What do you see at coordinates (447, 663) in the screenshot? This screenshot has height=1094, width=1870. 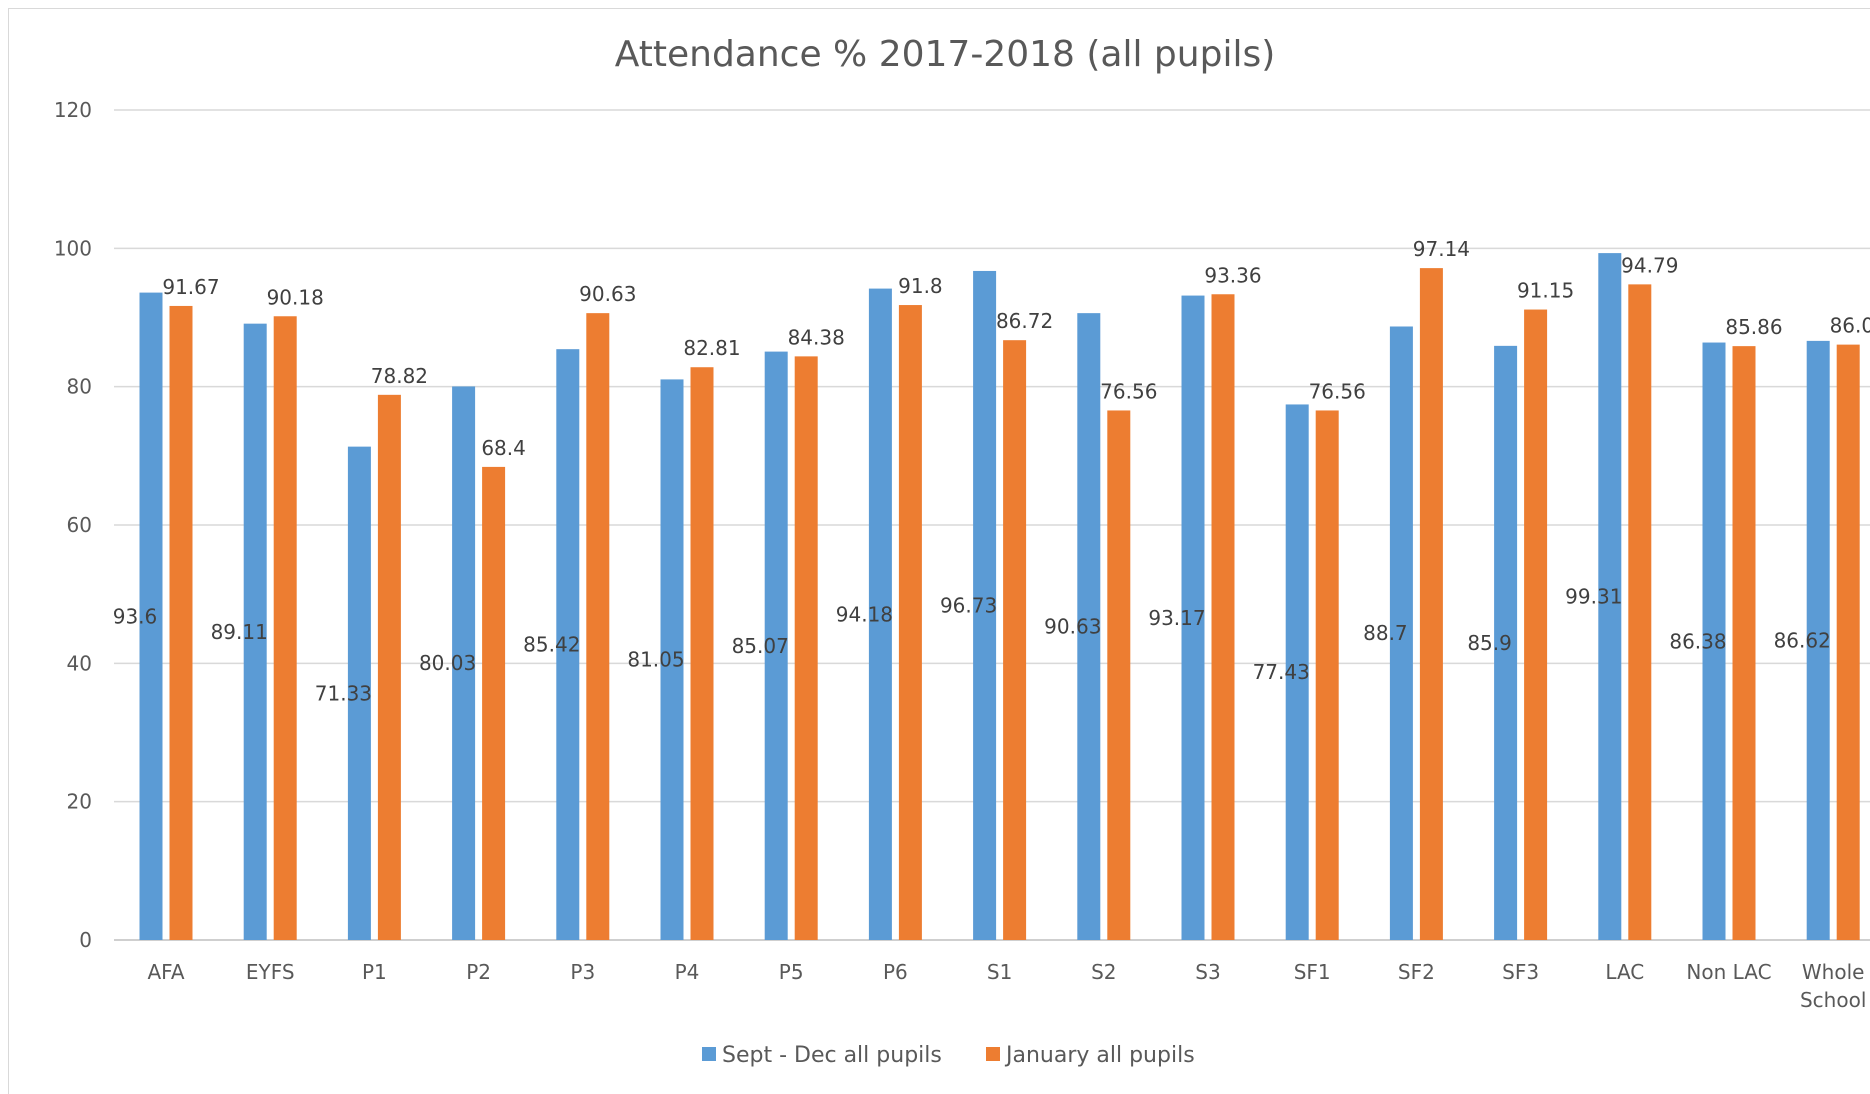 I see `data-label-sept-dec: 80.03` at bounding box center [447, 663].